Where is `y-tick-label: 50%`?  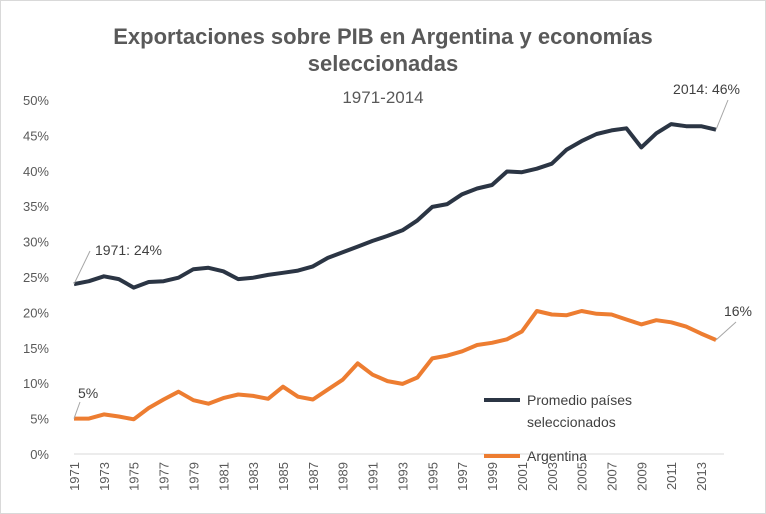 y-tick-label: 50% is located at coordinates (36, 100).